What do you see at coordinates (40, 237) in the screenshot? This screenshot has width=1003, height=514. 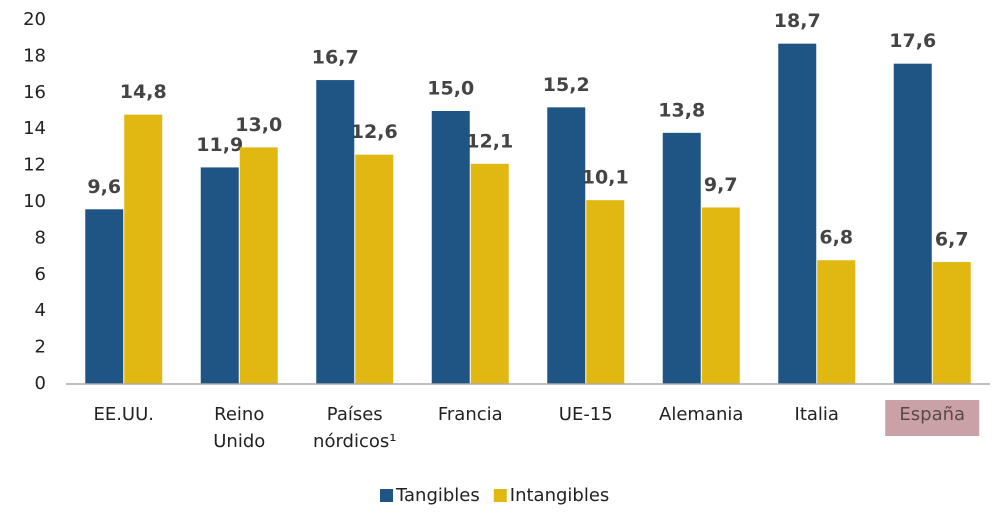 I see `y-tick-label: 8` at bounding box center [40, 237].